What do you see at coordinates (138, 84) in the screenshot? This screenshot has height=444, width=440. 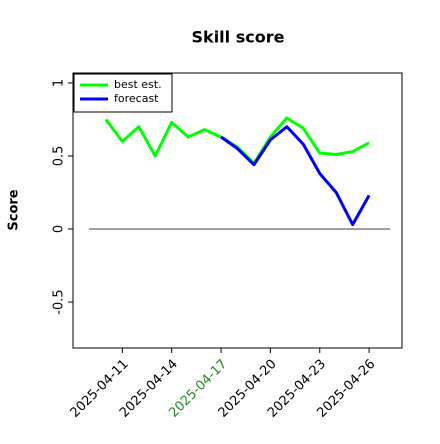 I see `legend-label: best est.` at bounding box center [138, 84].